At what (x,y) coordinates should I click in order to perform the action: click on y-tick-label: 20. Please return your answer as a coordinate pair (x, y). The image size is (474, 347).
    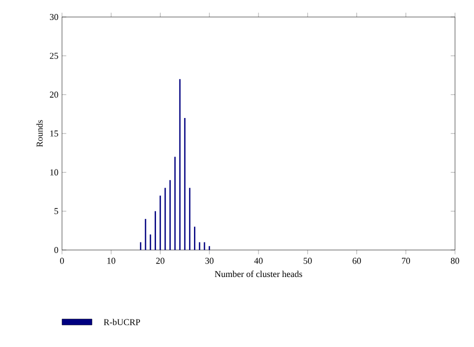
    Looking at the image, I should click on (54, 95).